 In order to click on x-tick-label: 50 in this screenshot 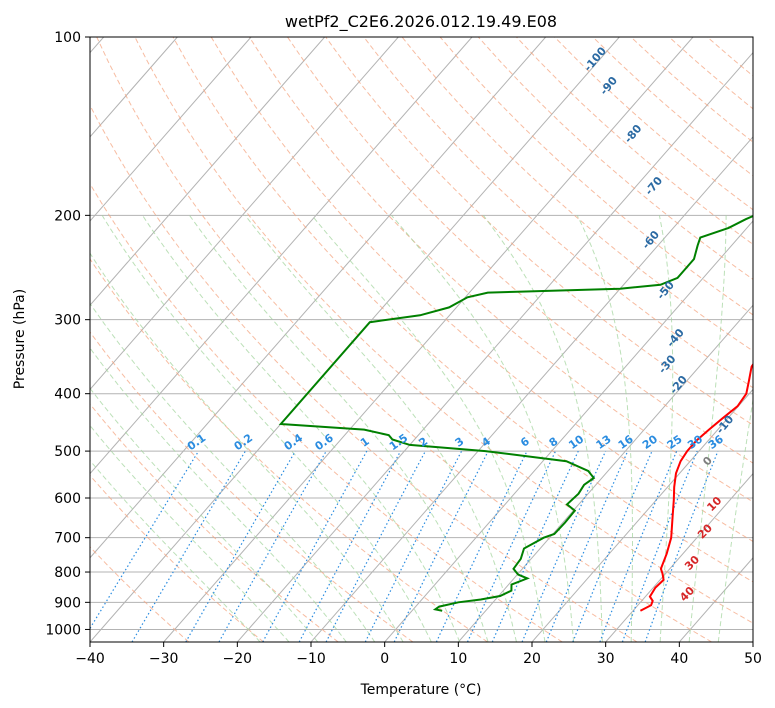, I will do `click(753, 659)`.